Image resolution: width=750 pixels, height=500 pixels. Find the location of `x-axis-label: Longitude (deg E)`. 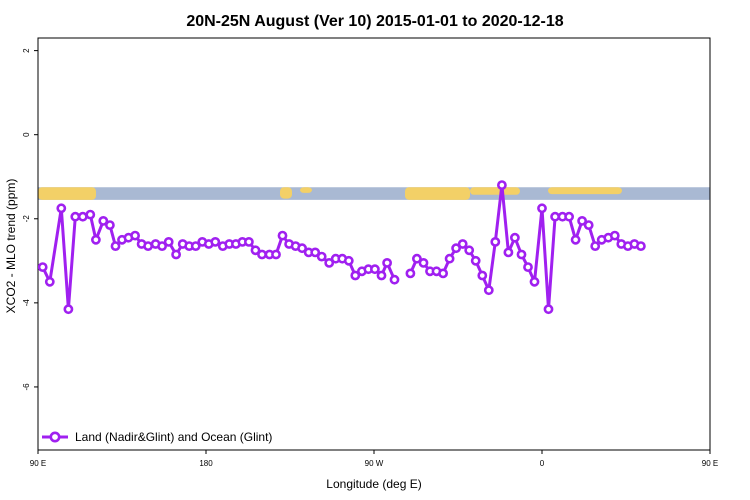

x-axis-label: Longitude (deg E) is located at coordinates (373, 484).